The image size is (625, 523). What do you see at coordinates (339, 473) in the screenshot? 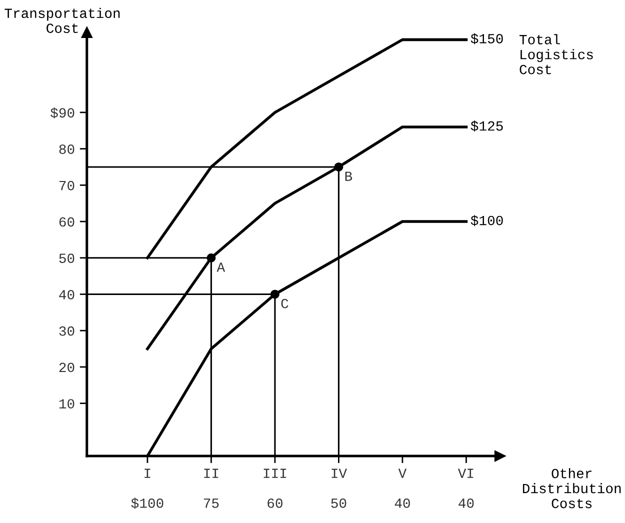
I see `x-tick-label: IV` at bounding box center [339, 473].